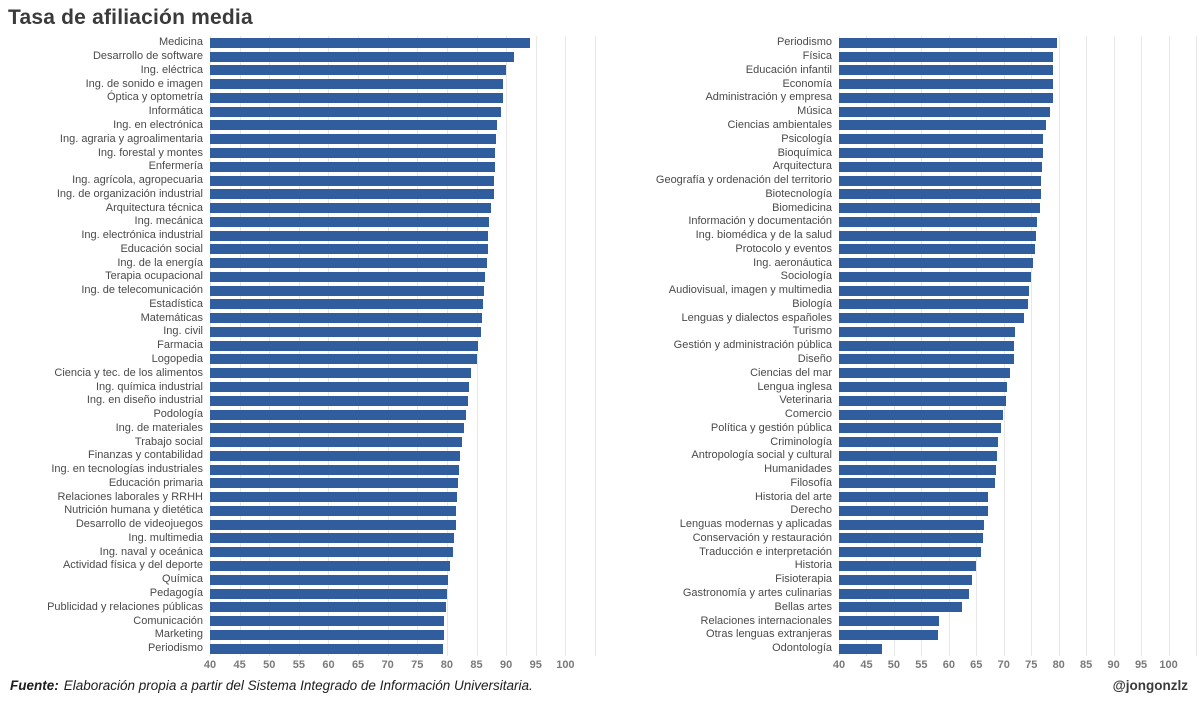 The image size is (1200, 716). I want to click on bar-row: Pedagogía, so click(301, 594).